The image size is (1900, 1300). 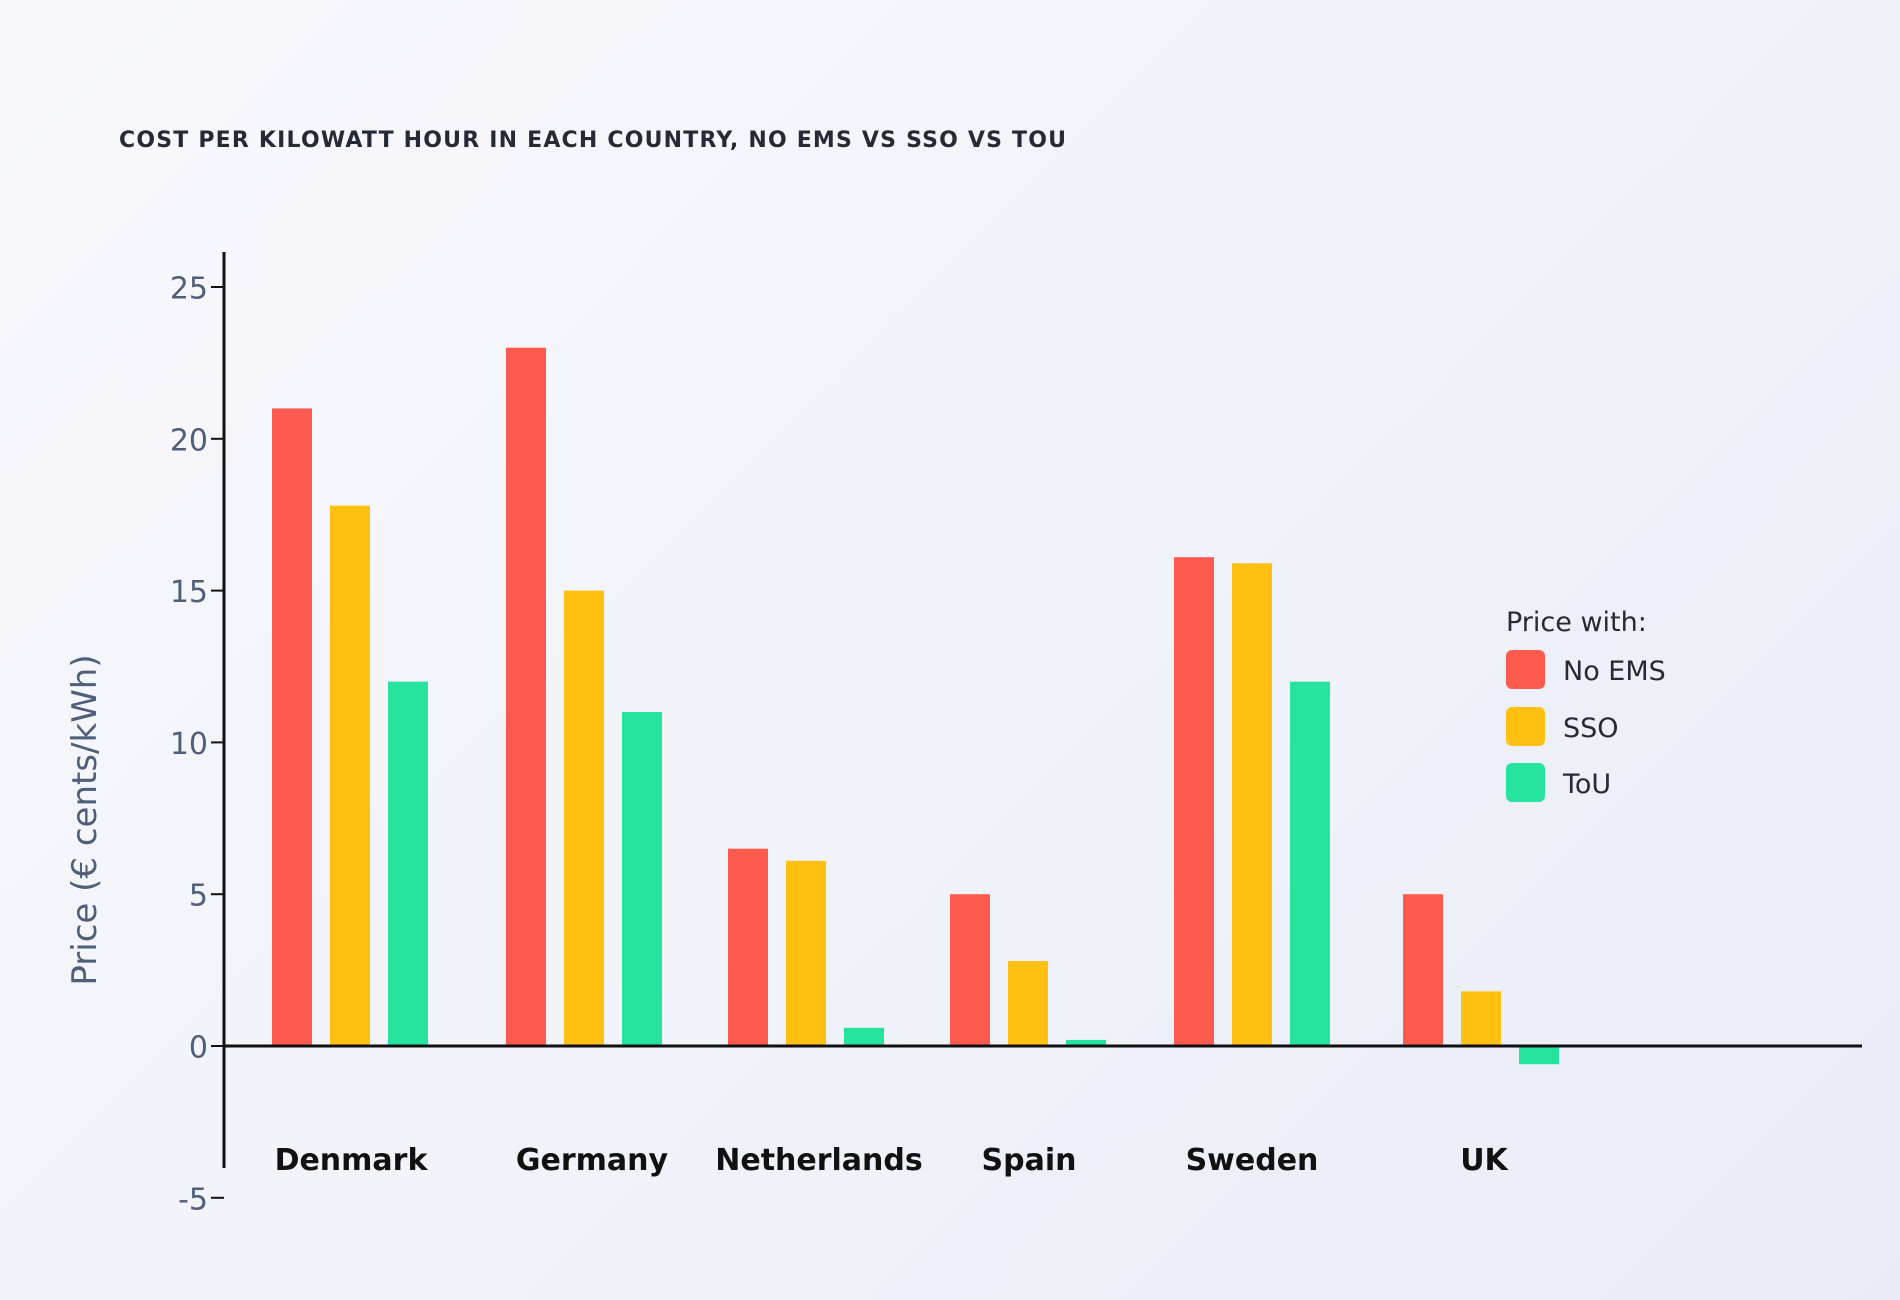 I want to click on bar-denmark-tou, so click(x=408, y=863).